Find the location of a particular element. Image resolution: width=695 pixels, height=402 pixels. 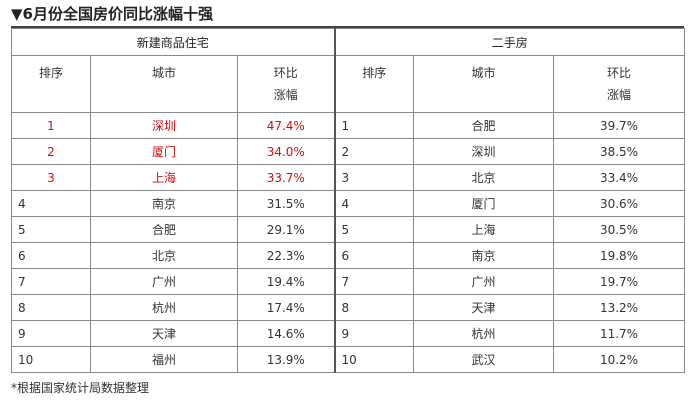

second-change: 19.8% is located at coordinates (619, 255).